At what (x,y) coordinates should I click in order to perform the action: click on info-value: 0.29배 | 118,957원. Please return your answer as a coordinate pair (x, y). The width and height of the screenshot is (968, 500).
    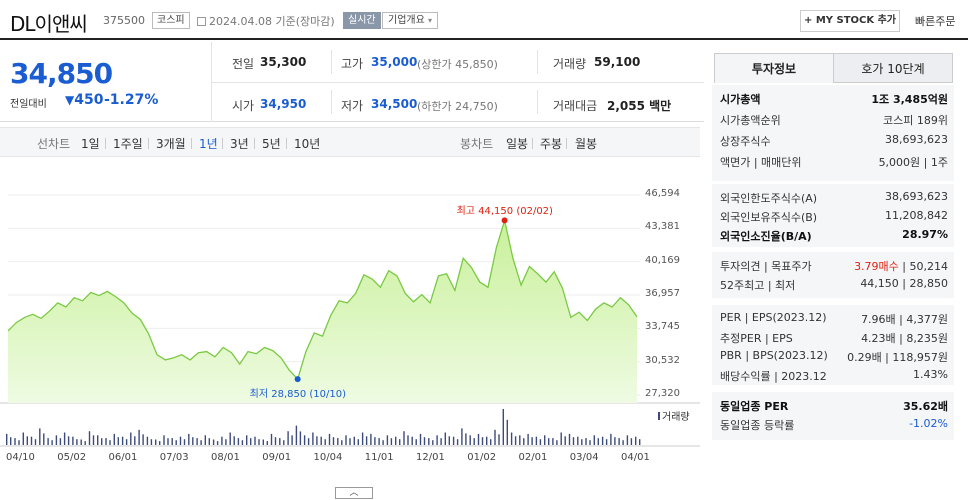
    Looking at the image, I should click on (897, 357).